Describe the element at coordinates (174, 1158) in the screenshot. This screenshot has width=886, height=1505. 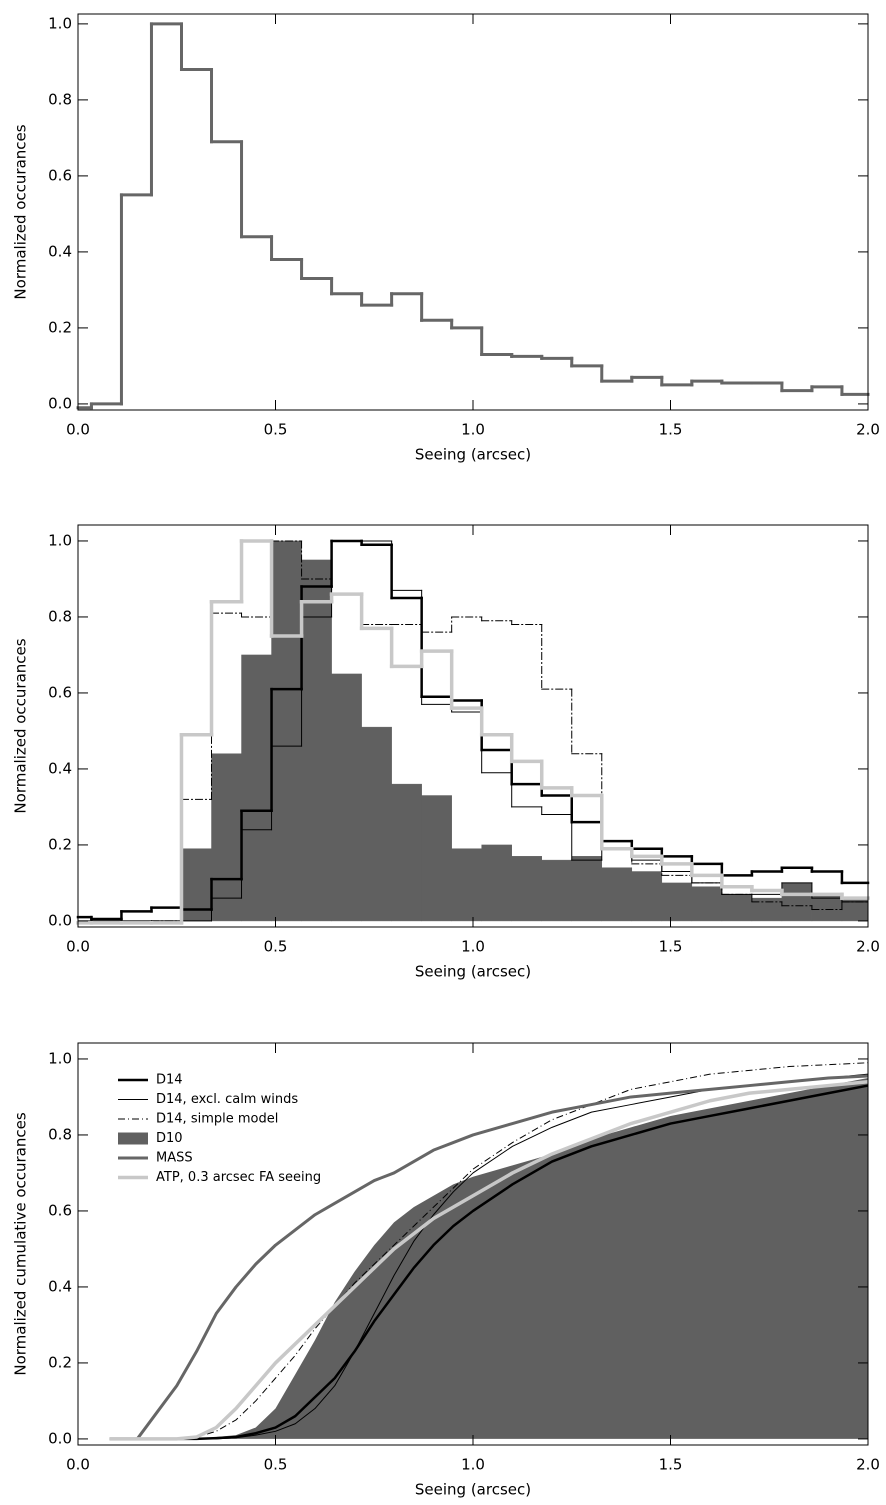
I see `legend-label: MASS` at that location.